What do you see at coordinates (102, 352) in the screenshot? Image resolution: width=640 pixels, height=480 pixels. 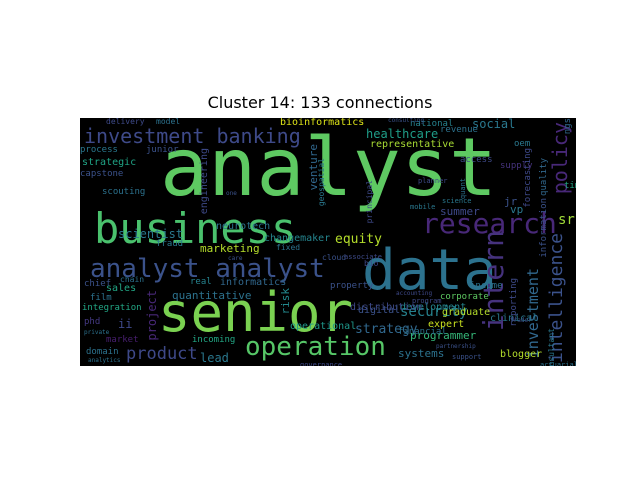 I see `cloud-word: domain` at bounding box center [102, 352].